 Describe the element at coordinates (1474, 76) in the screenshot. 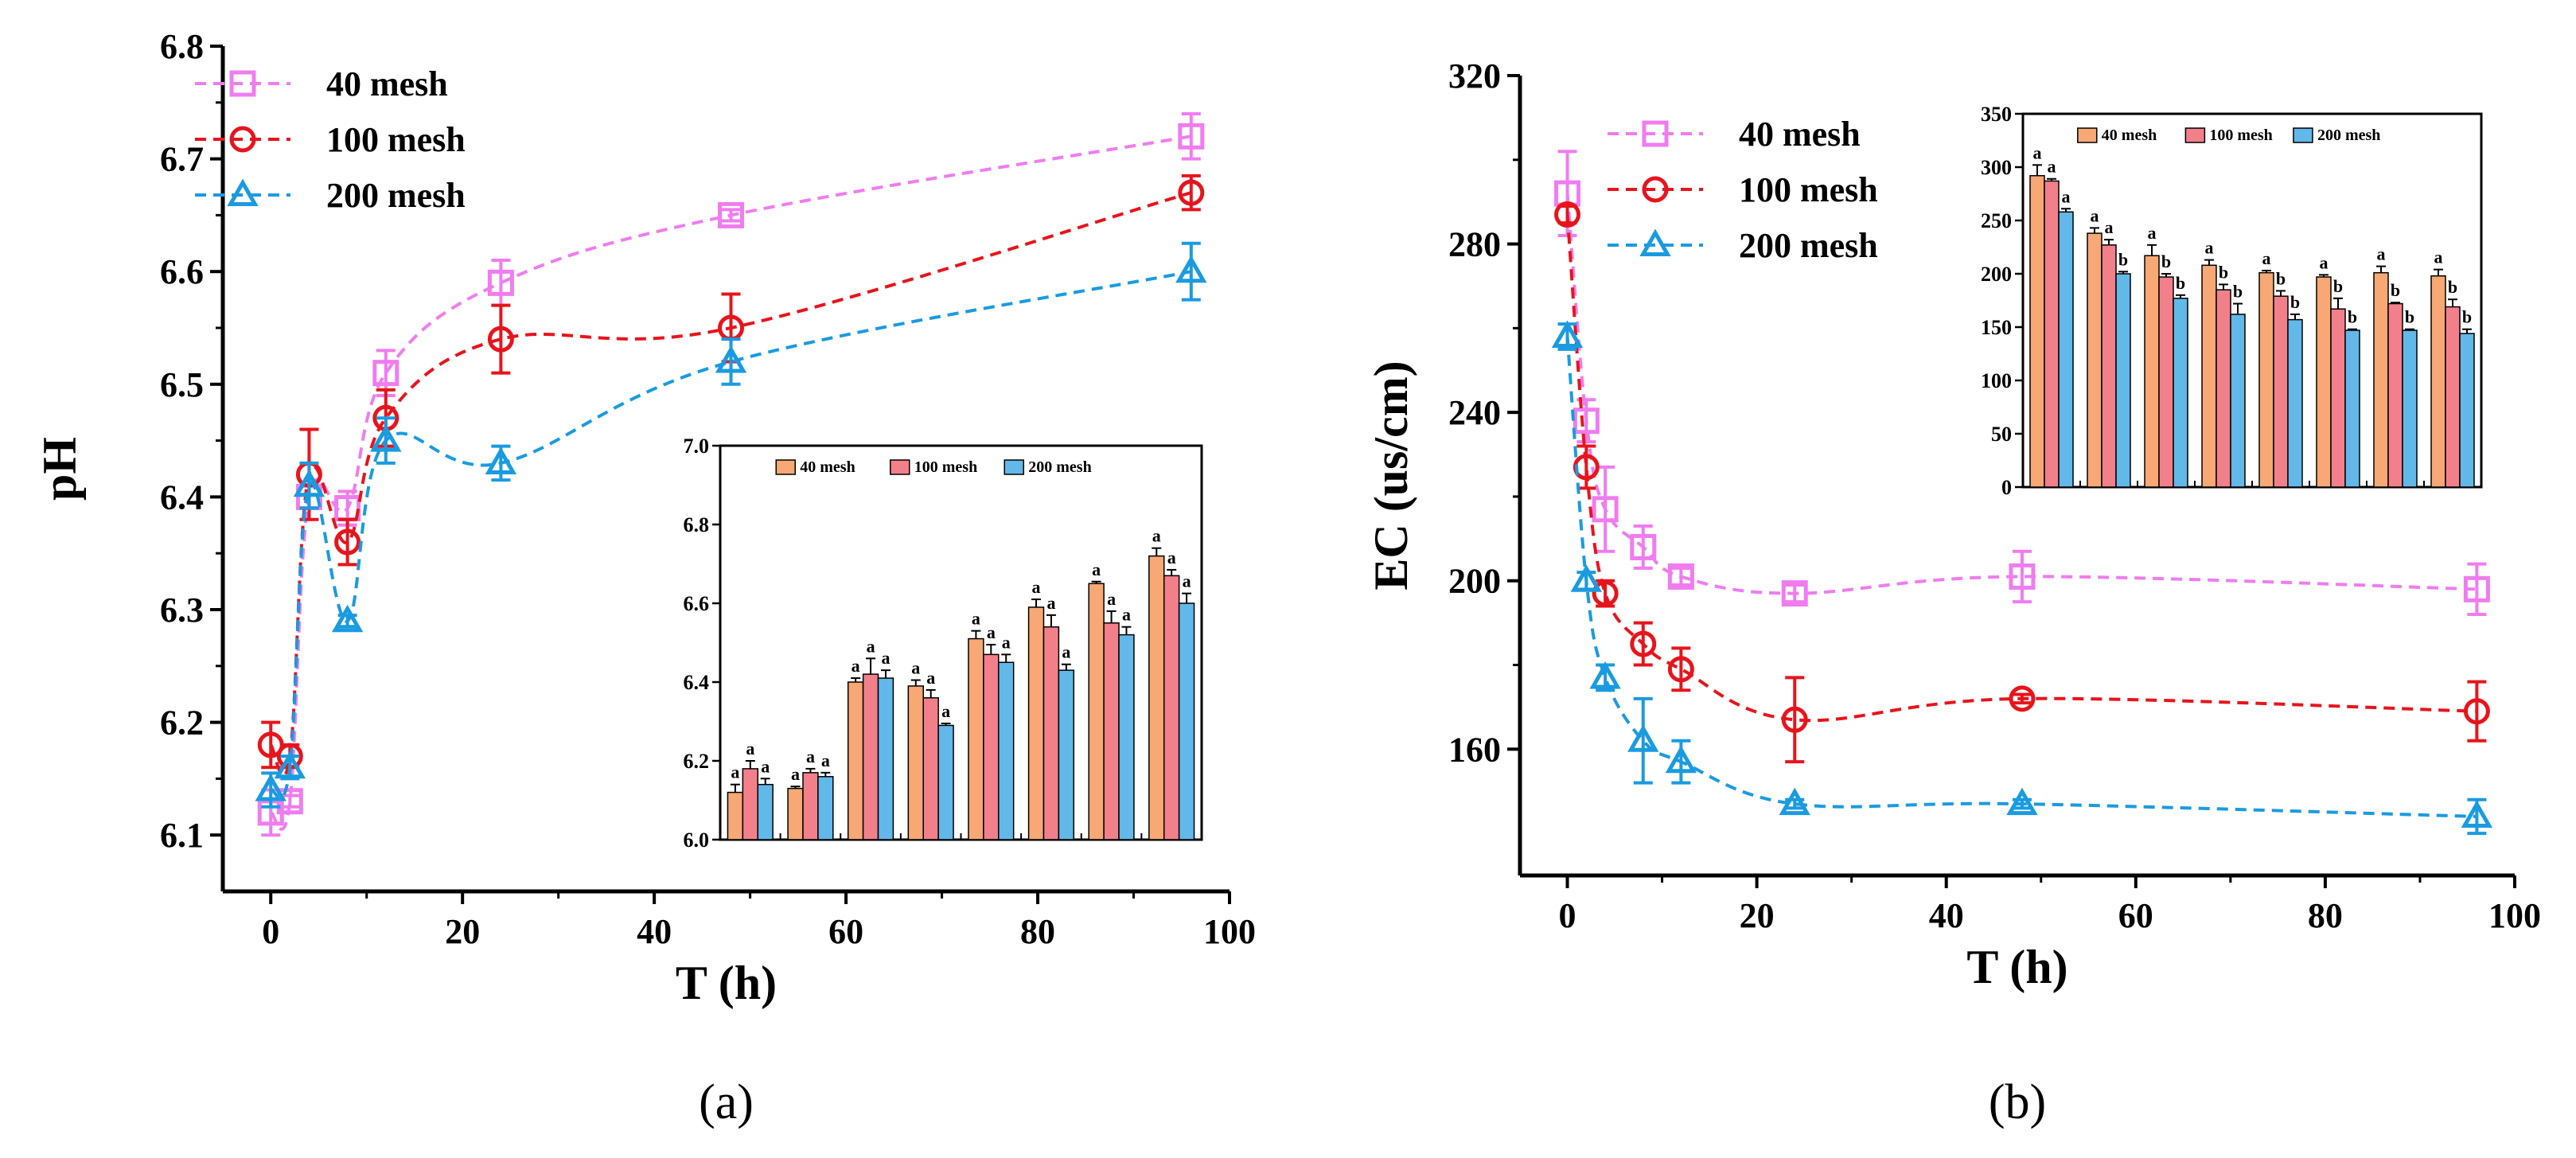

I see `y-tick-label: 320` at that location.